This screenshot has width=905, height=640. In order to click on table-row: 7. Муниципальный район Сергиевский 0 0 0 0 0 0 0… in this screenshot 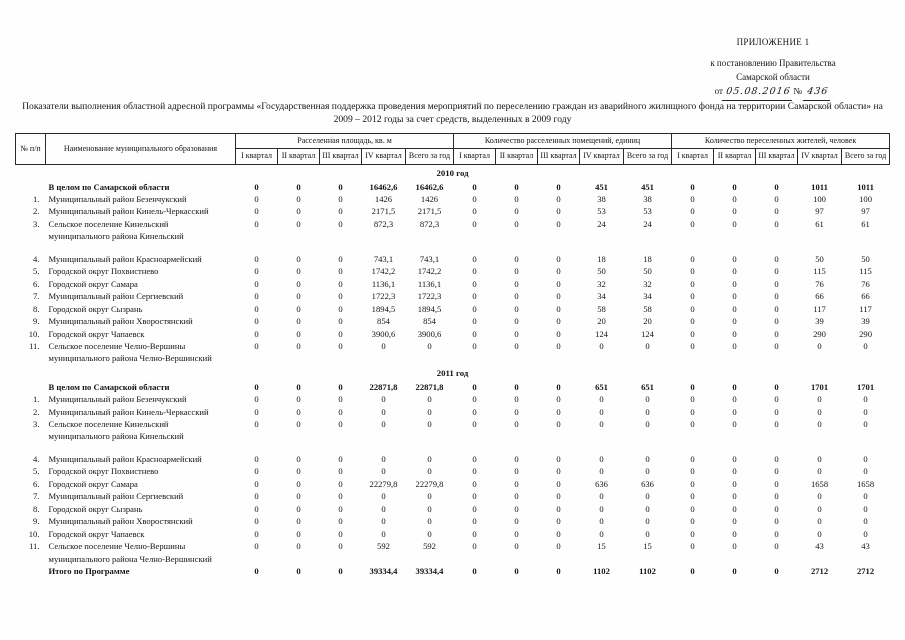, I will do `click(453, 496)`.